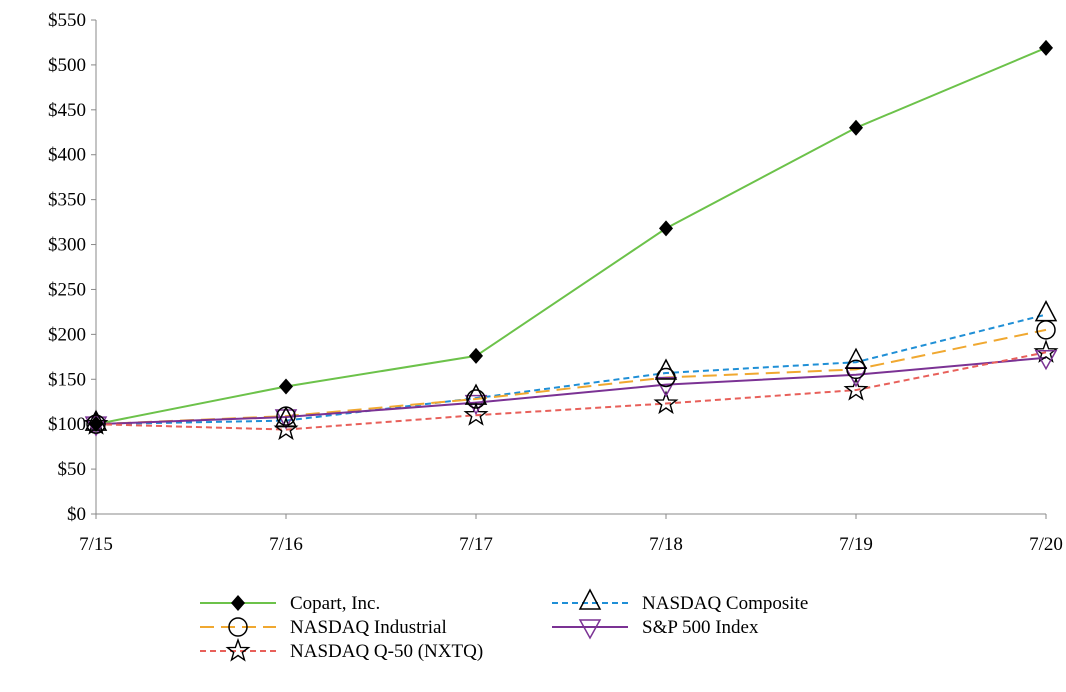 The height and width of the screenshot is (692, 1066). What do you see at coordinates (368, 627) in the screenshot?
I see `legend-label: NASDAQ Industrial` at bounding box center [368, 627].